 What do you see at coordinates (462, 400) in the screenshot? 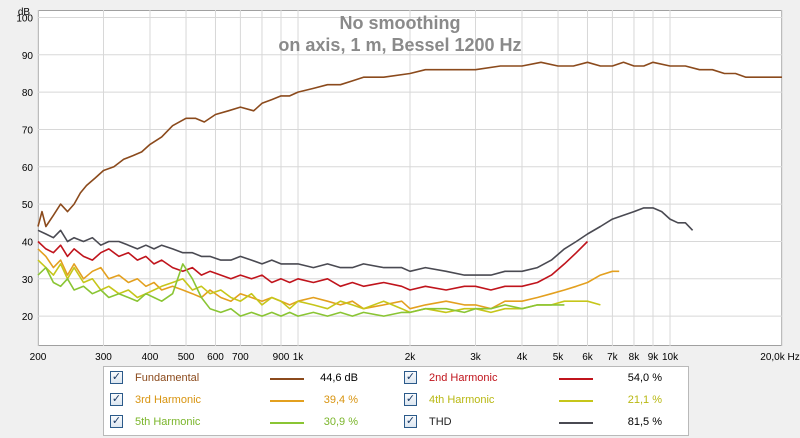
I see `legend-label: 4th Harmonic` at bounding box center [462, 400].